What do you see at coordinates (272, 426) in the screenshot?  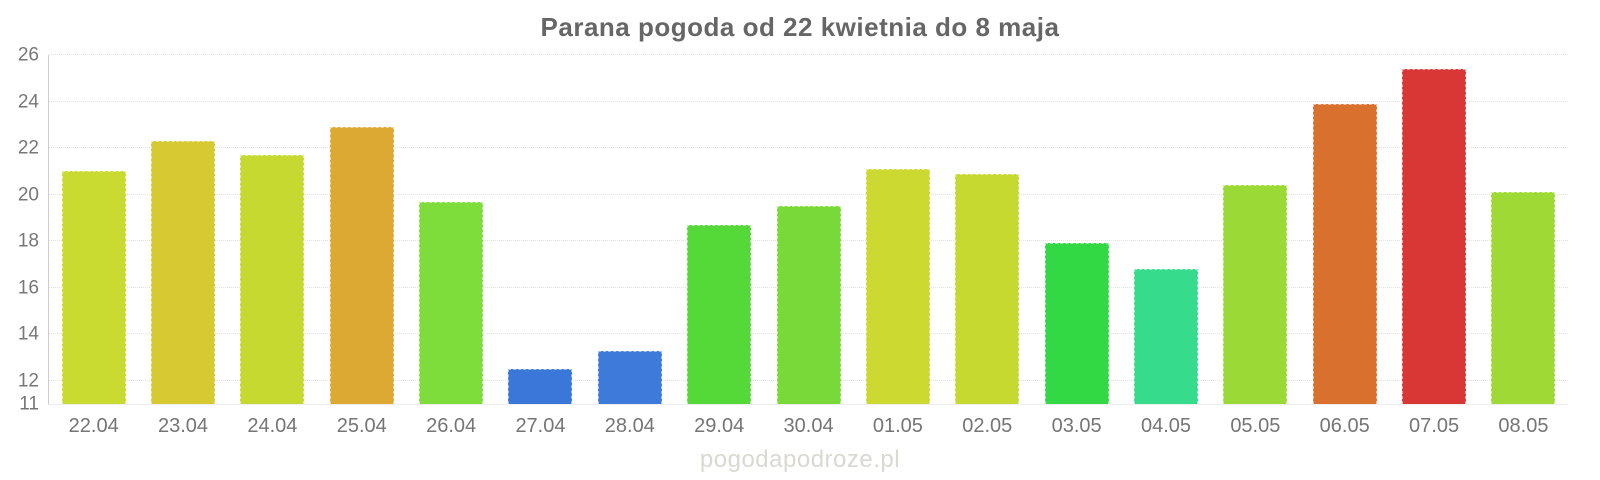 I see `x-tick-label-24.04: 24.04` at bounding box center [272, 426].